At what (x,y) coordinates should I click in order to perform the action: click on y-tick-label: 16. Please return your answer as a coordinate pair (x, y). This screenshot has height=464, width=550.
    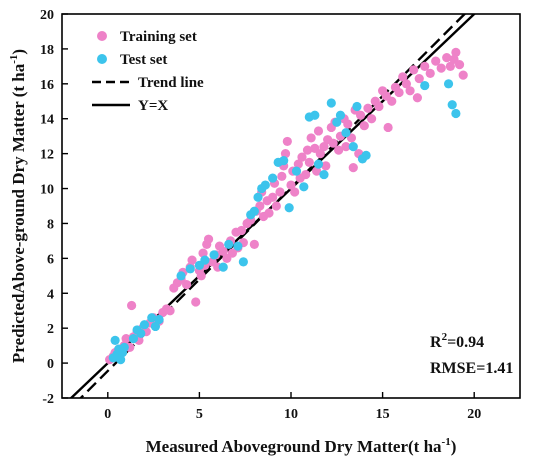
    Looking at the image, I should click on (47, 85).